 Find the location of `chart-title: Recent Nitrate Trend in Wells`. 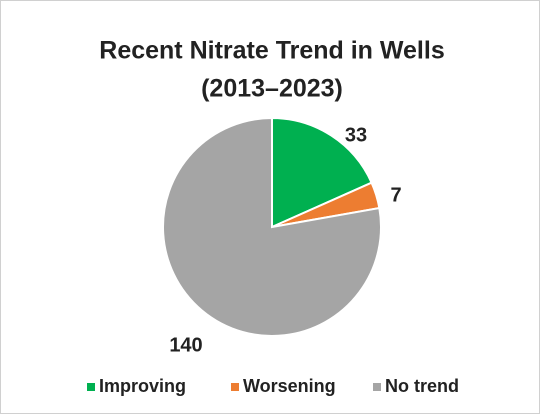

chart-title: Recent Nitrate Trend in Wells is located at coordinates (271, 51).